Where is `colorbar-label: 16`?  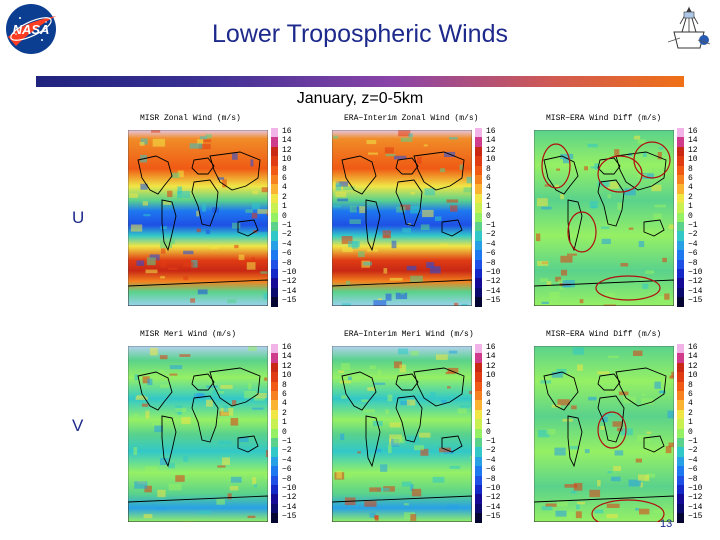
colorbar-label: 16 is located at coordinates (693, 131).